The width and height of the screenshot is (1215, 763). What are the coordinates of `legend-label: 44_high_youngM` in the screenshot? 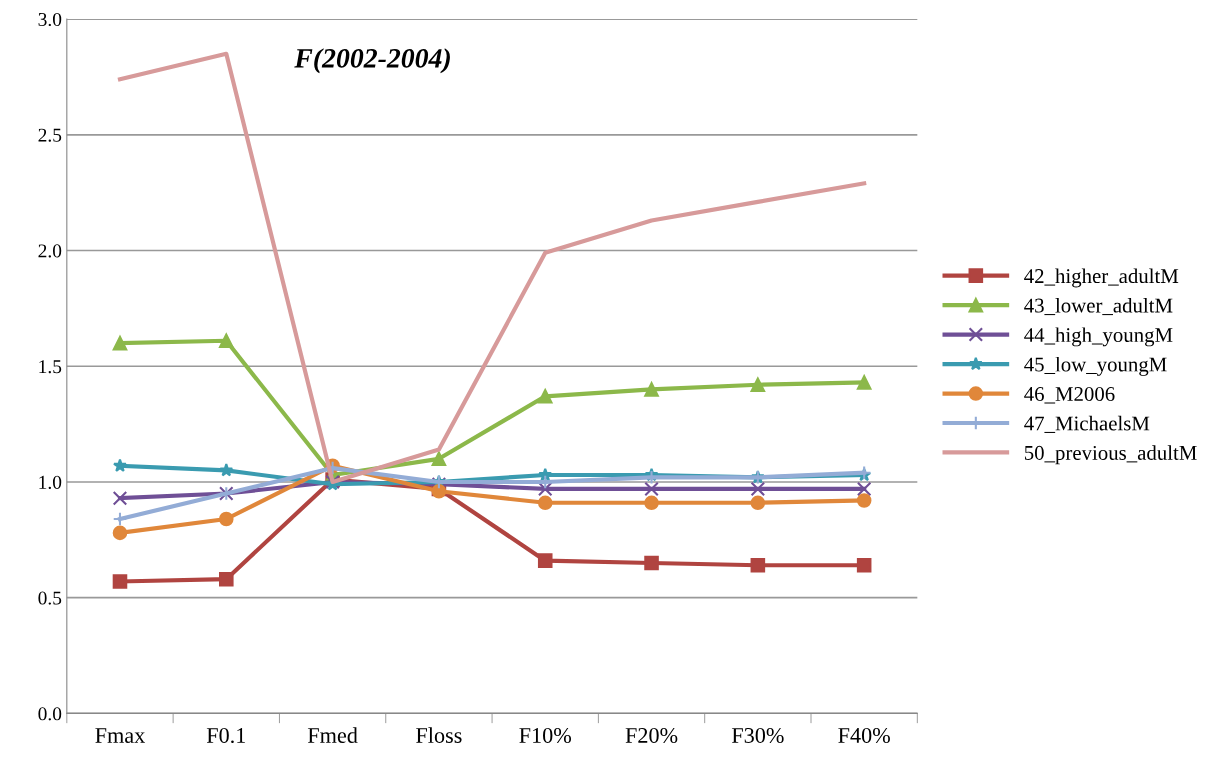 It's located at (1098, 337).